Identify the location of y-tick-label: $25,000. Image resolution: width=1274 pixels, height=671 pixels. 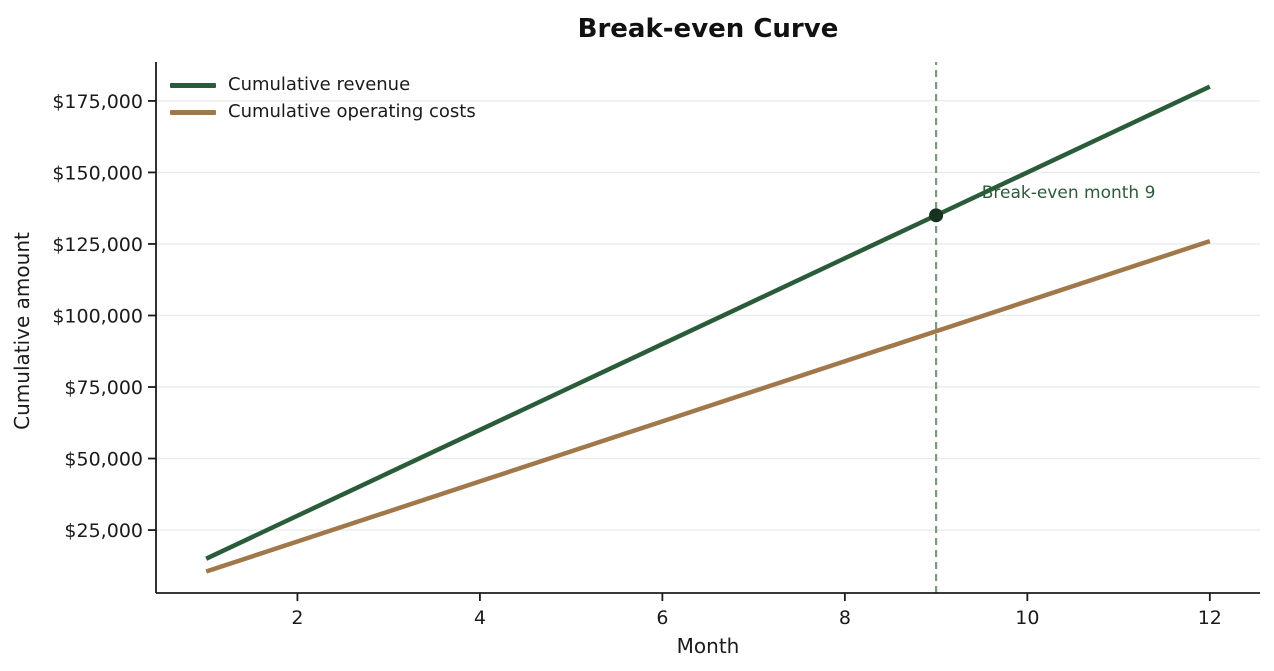
(103, 531).